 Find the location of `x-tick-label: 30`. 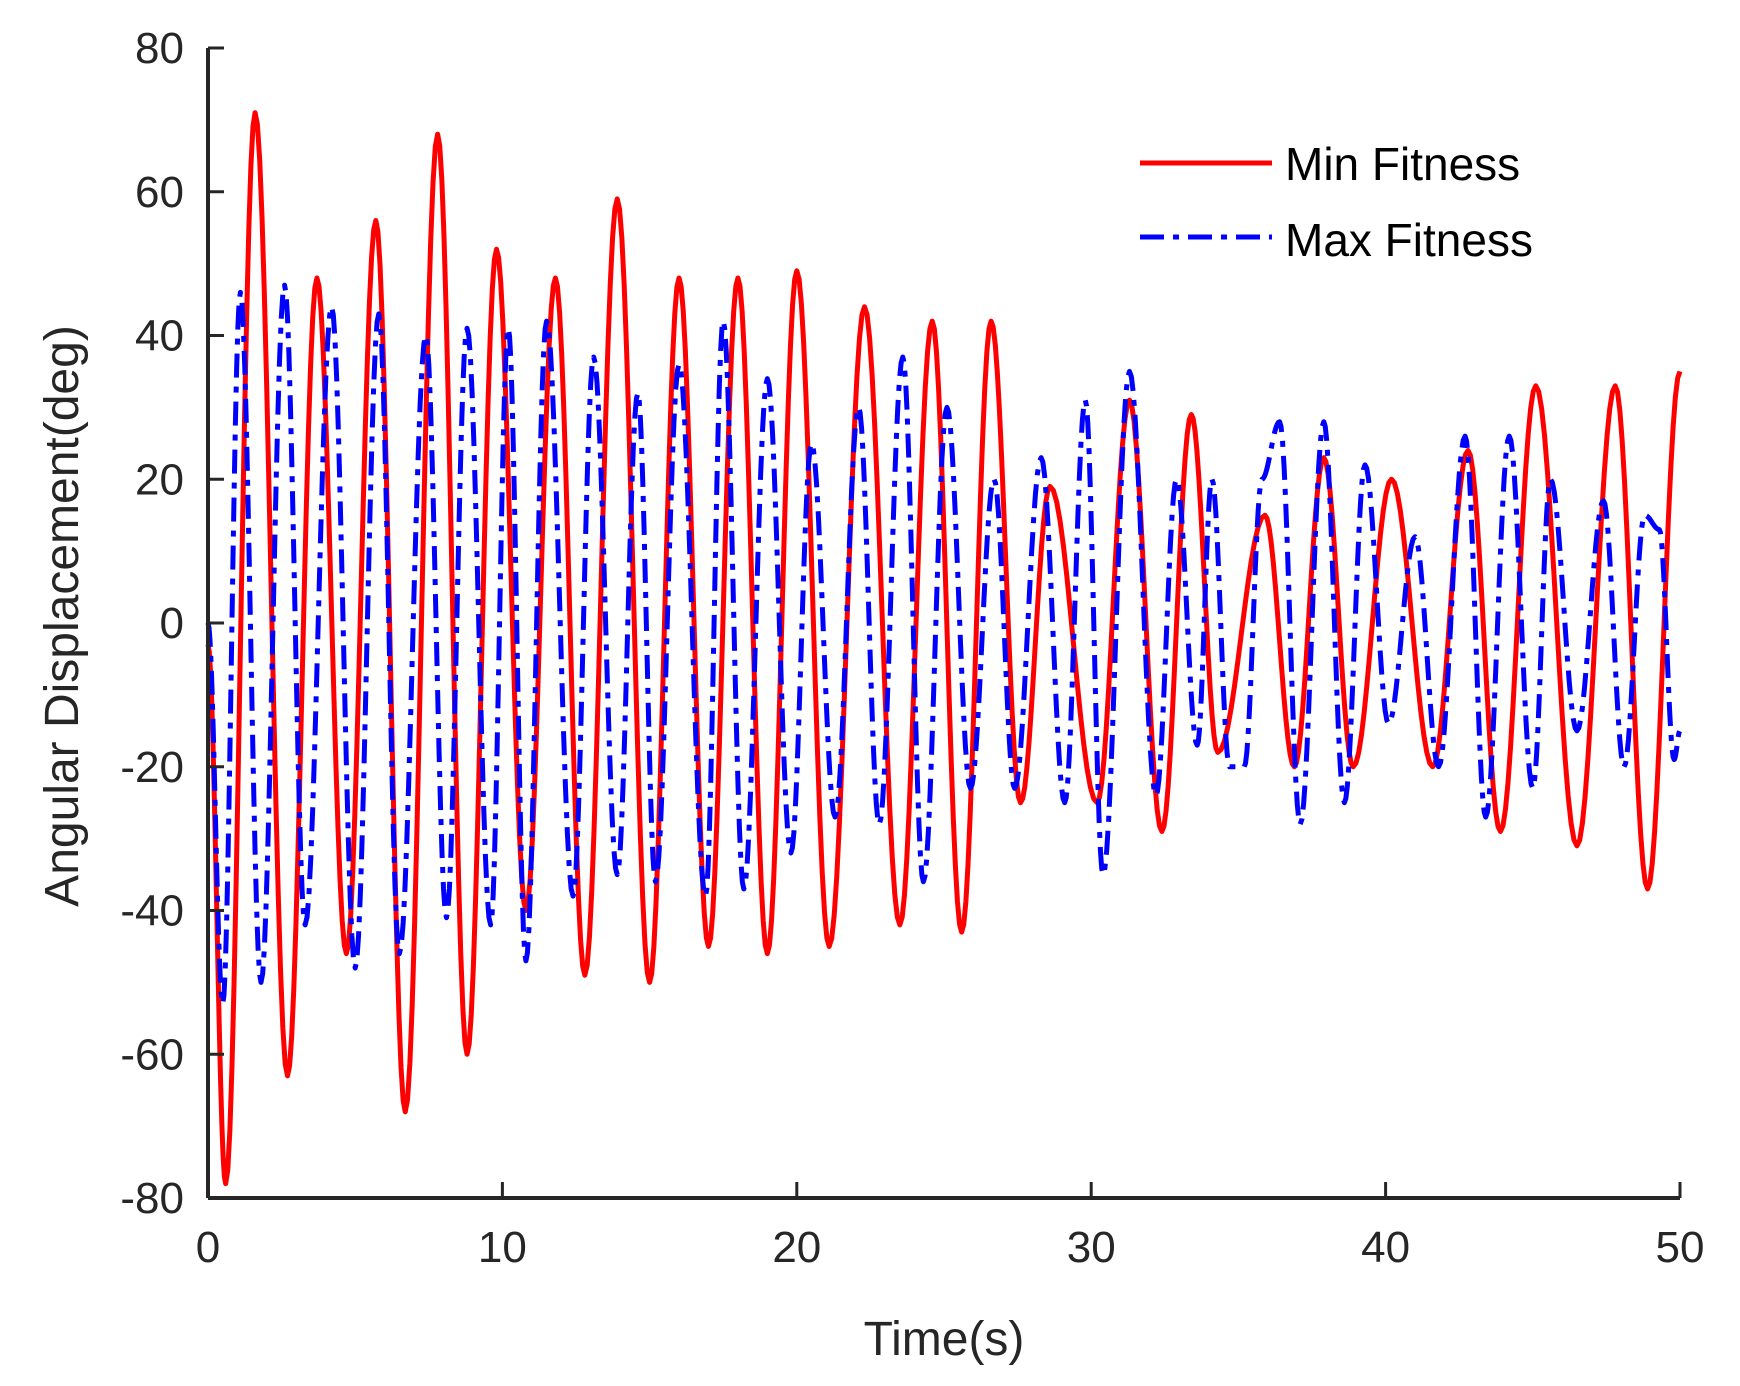

x-tick-label: 30 is located at coordinates (1091, 1247).